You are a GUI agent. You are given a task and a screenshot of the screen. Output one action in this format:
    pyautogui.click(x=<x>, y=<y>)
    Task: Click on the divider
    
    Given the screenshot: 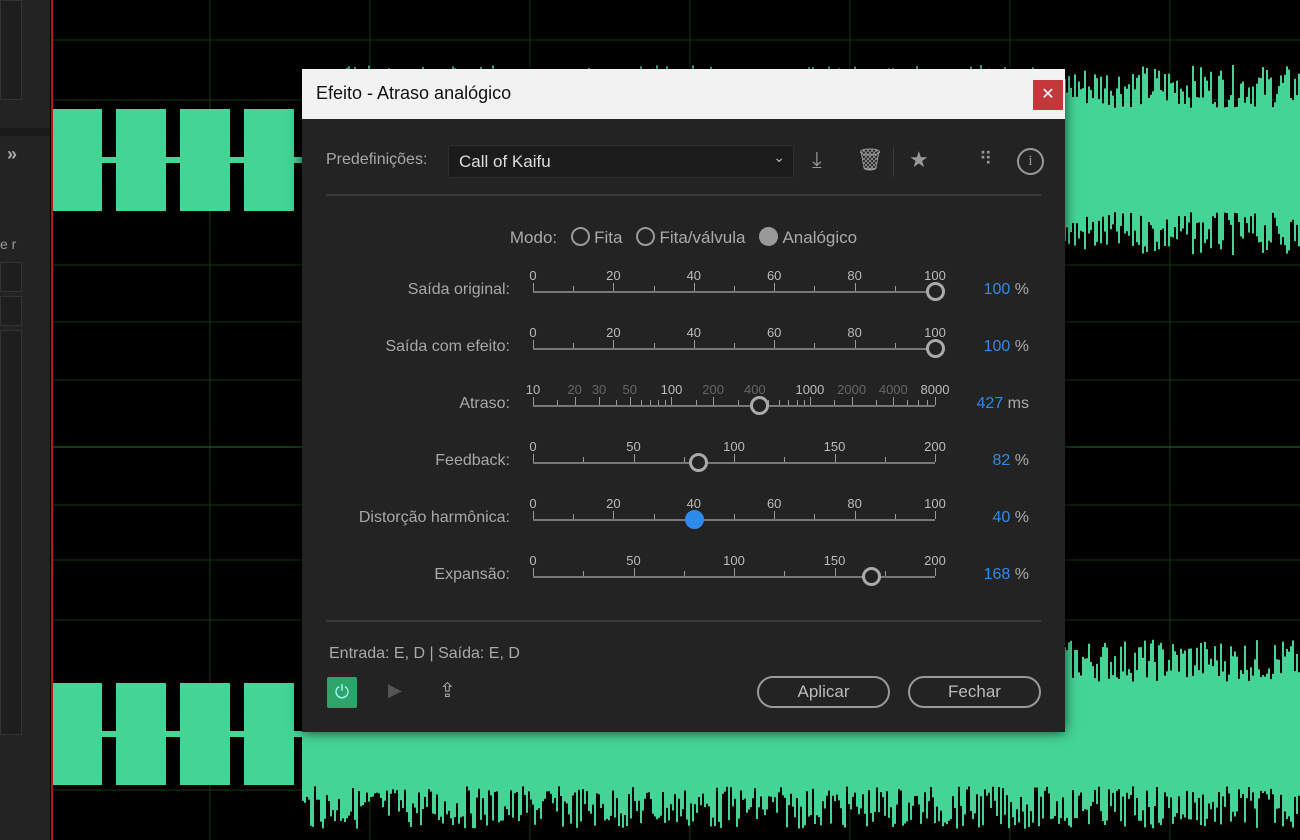 What is the action you would take?
    pyautogui.click(x=683, y=621)
    